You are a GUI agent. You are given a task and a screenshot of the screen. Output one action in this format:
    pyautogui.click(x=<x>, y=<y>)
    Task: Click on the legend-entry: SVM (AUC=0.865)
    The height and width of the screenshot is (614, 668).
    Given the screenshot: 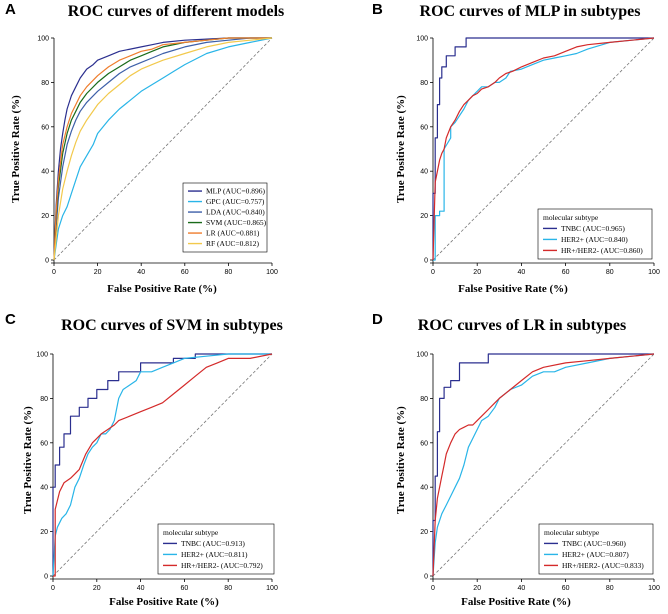 What is the action you would take?
    pyautogui.click(x=236, y=222)
    